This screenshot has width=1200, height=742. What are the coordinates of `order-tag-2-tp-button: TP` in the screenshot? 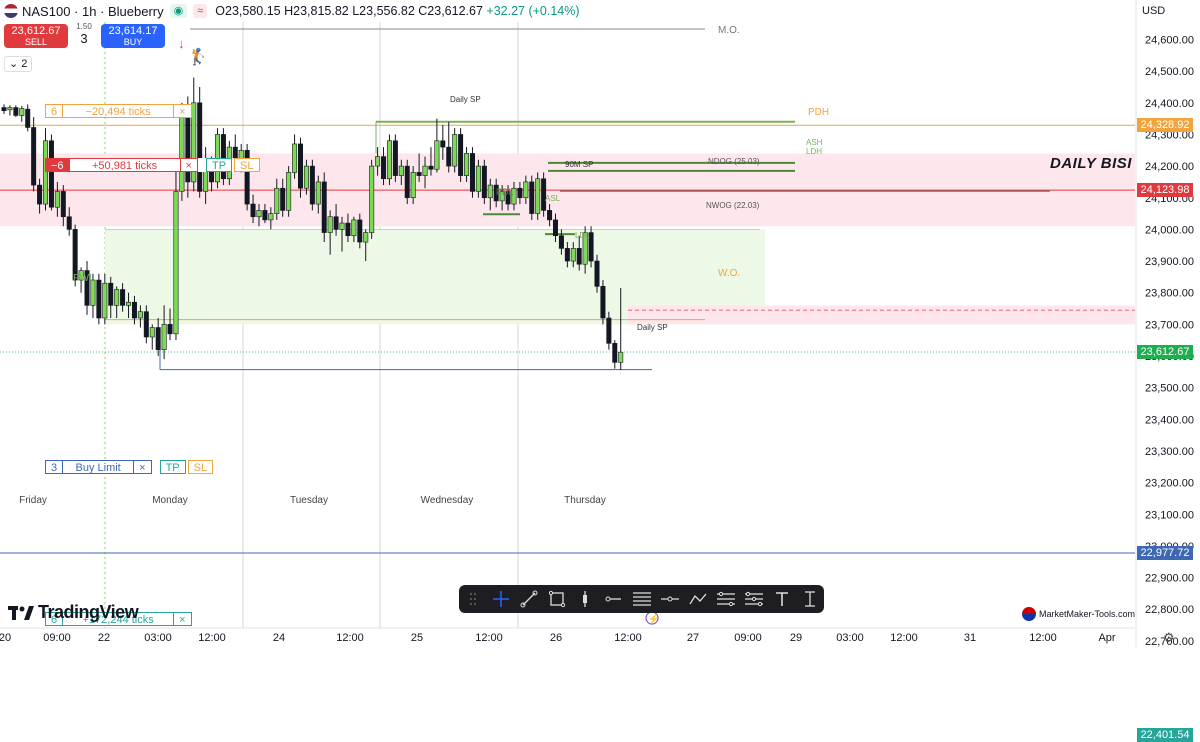 It's located at (219, 165).